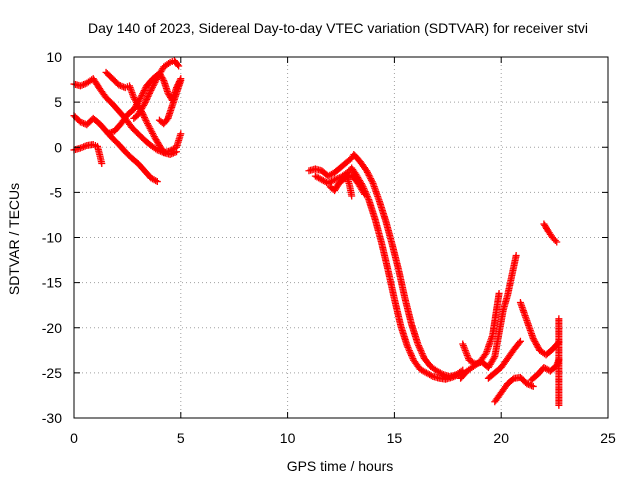 The width and height of the screenshot is (640, 480). I want to click on x-tick-label: 10, so click(288, 438).